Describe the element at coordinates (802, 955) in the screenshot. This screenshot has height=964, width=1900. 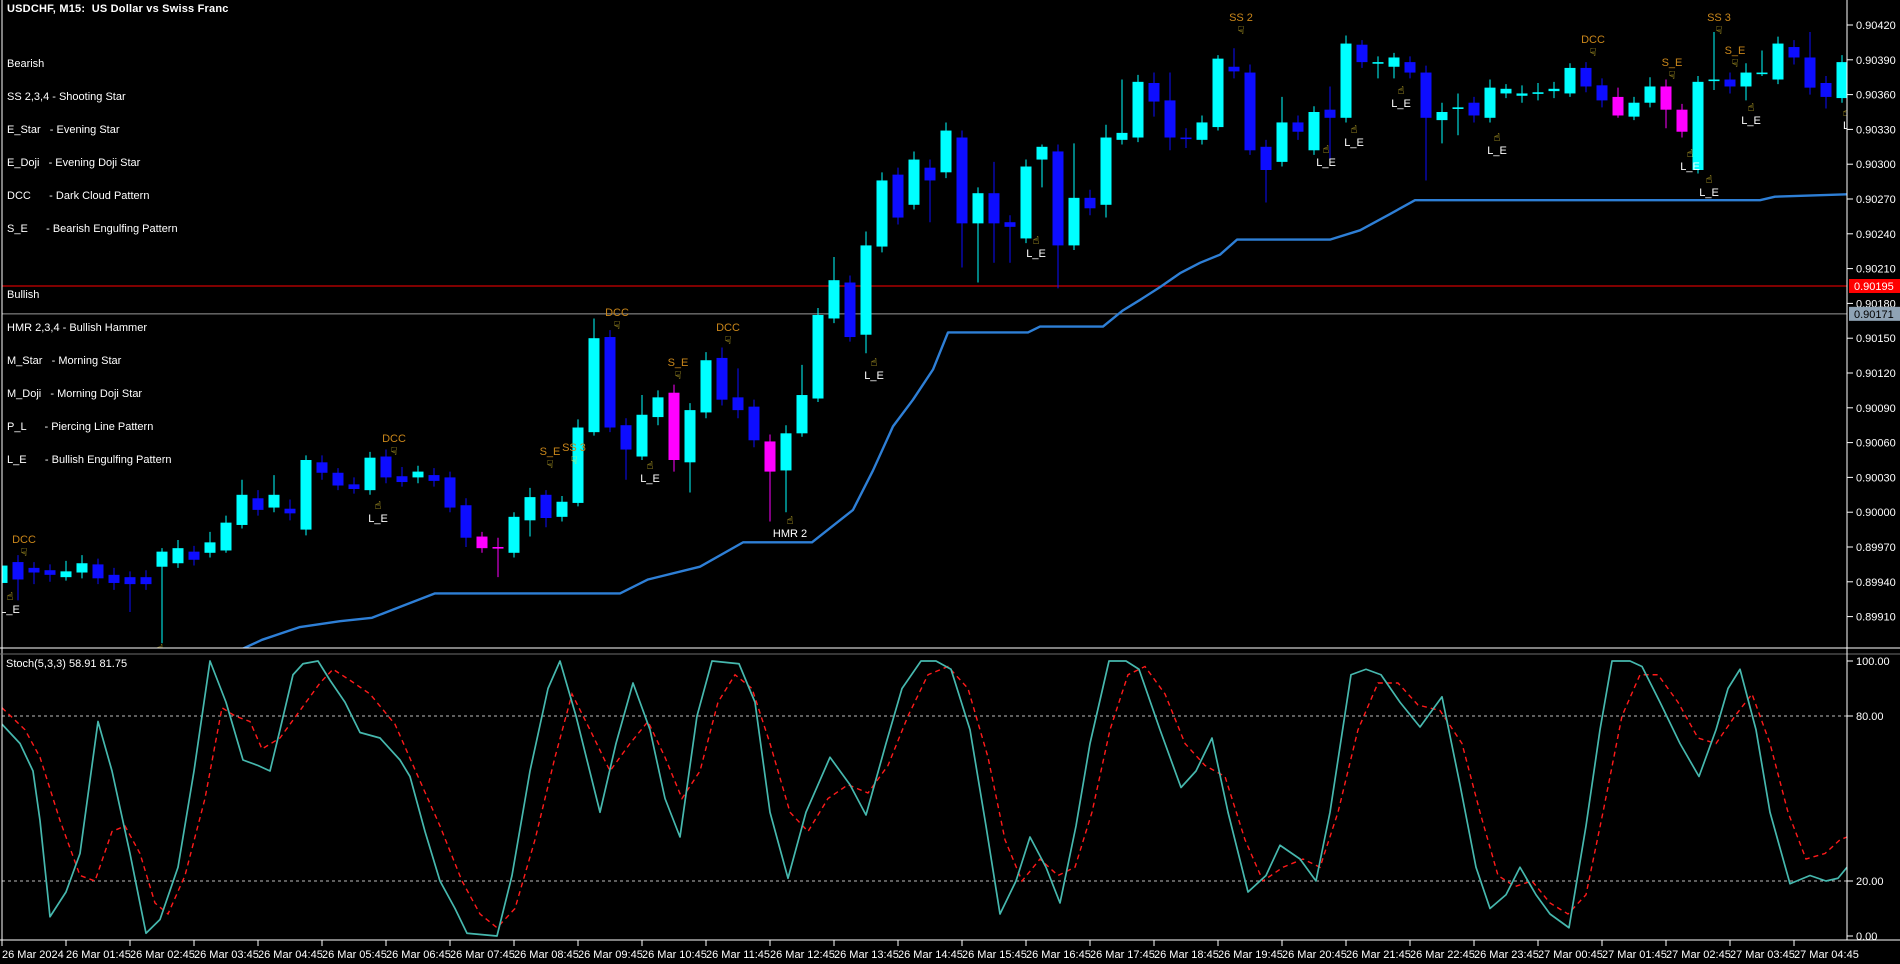
I see `time-tick-label: 26 Mar 12:45` at that location.